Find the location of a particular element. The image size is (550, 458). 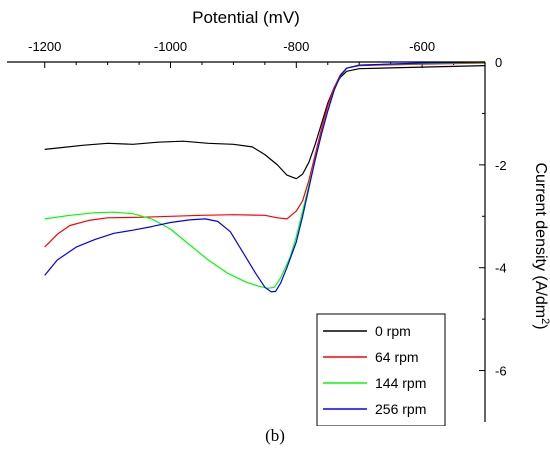

y-tick-label: -4 is located at coordinates (501, 268).